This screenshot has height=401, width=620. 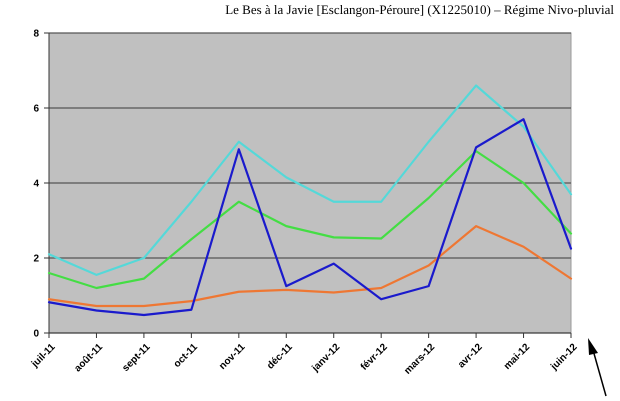 What do you see at coordinates (36, 334) in the screenshot?
I see `y-tick-label: 0` at bounding box center [36, 334].